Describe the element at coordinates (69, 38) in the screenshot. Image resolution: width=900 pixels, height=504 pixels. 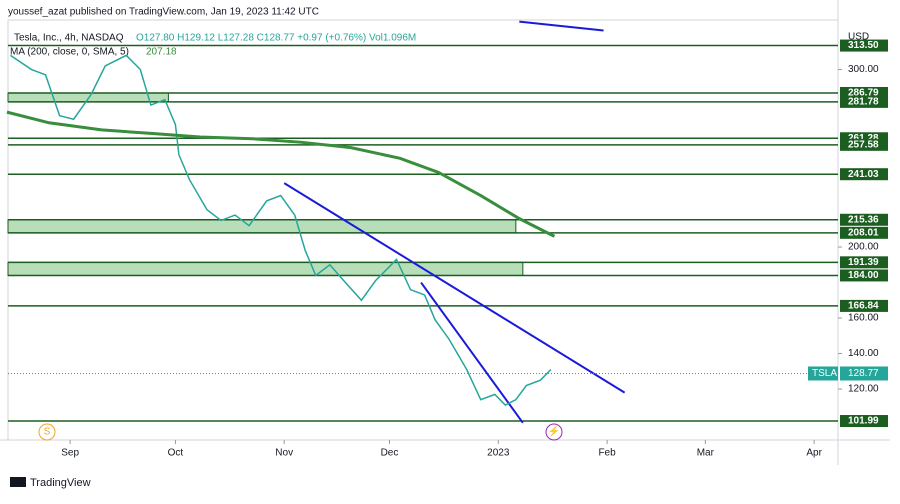
I see `chart-title: Tesla, Inc., 4h, NASDAQ` at that location.